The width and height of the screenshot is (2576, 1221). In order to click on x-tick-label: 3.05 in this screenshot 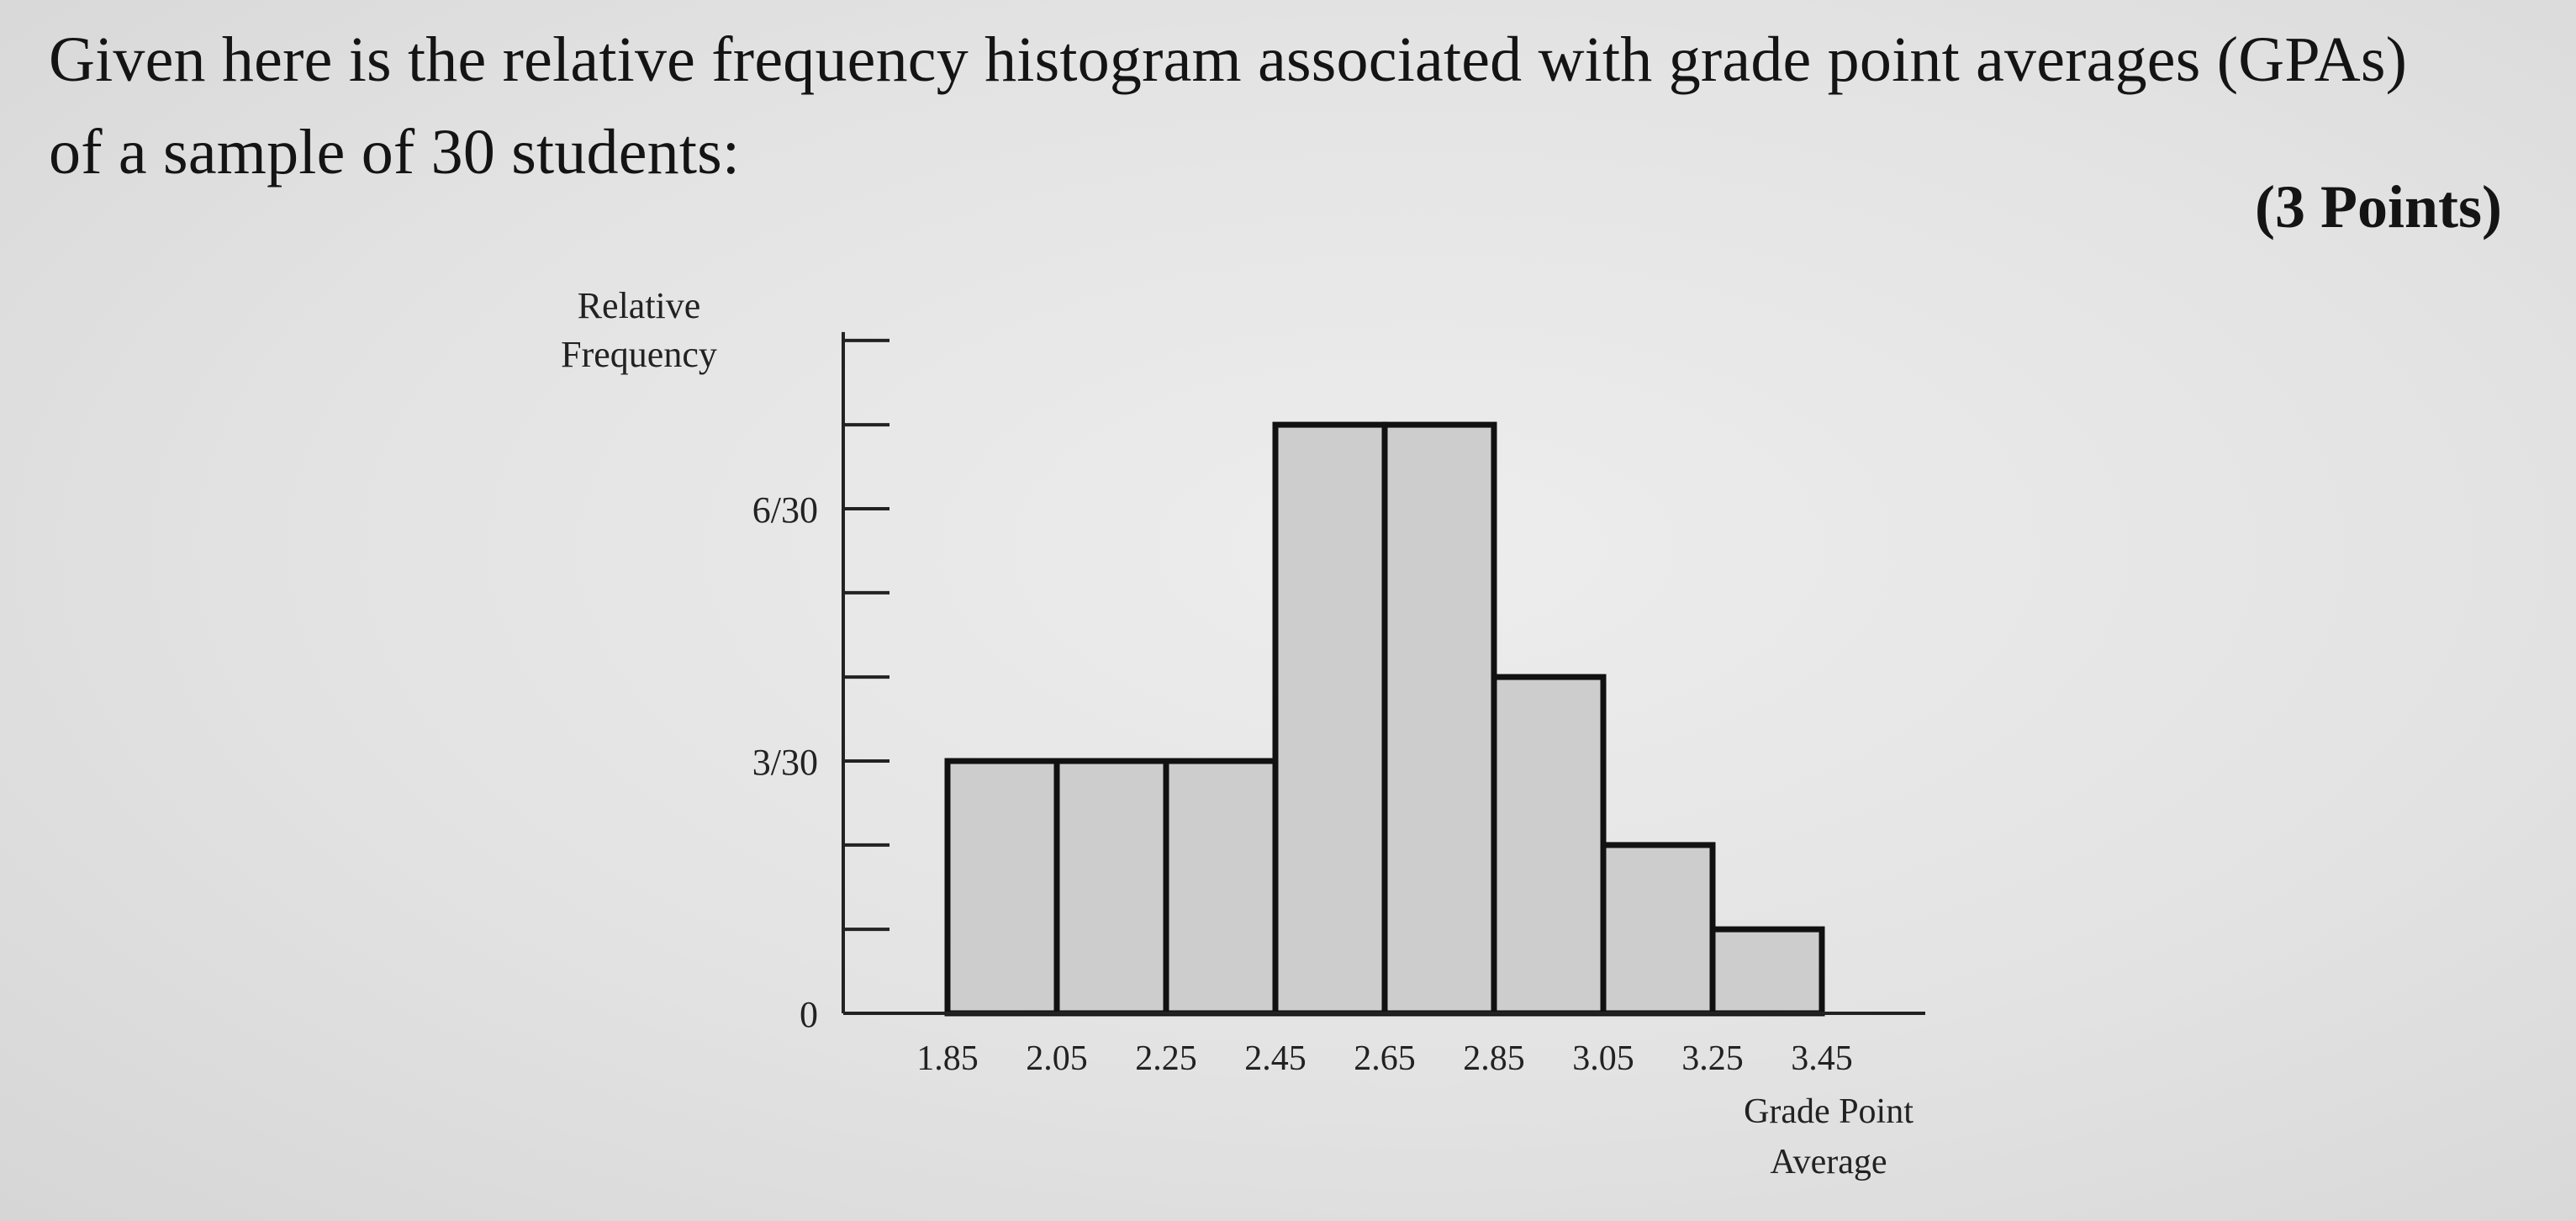, I will do `click(1603, 1059)`.